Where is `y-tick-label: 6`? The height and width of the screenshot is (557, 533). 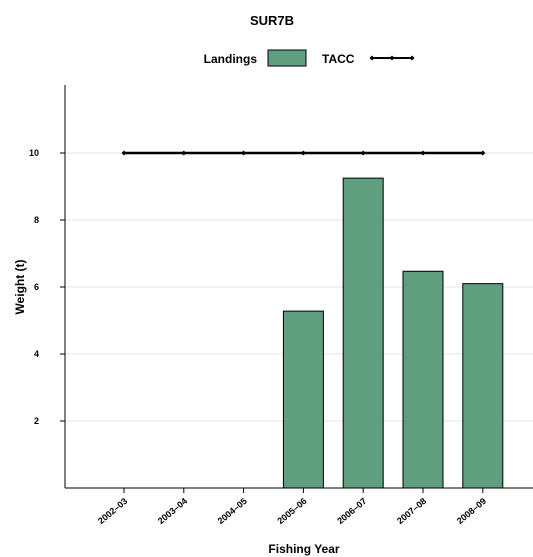
y-tick-label: 6 is located at coordinates (36, 287).